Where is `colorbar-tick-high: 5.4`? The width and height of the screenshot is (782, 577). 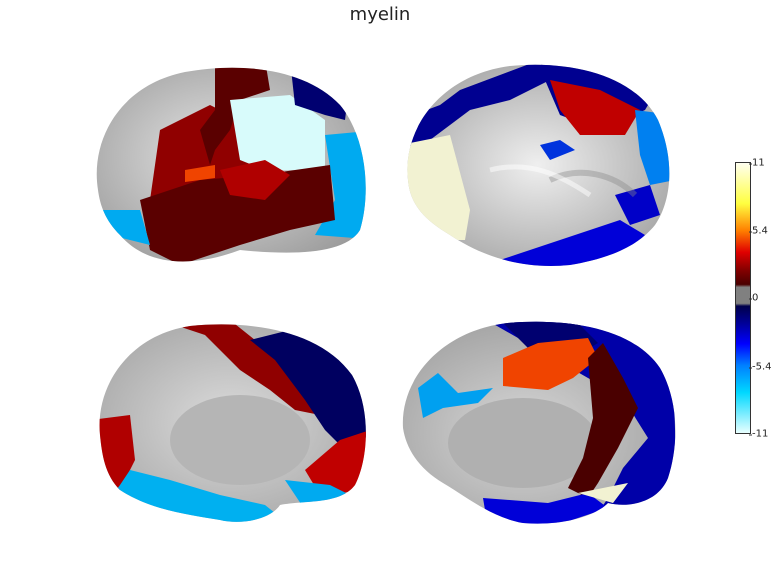
colorbar-tick-high: 5.4 is located at coordinates (758, 231).